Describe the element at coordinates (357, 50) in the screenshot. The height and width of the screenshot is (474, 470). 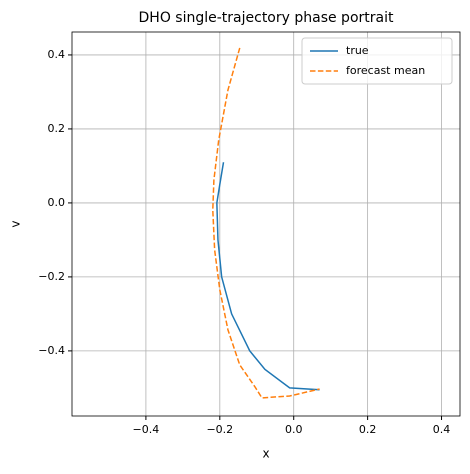
I see `legend-label: true` at that location.